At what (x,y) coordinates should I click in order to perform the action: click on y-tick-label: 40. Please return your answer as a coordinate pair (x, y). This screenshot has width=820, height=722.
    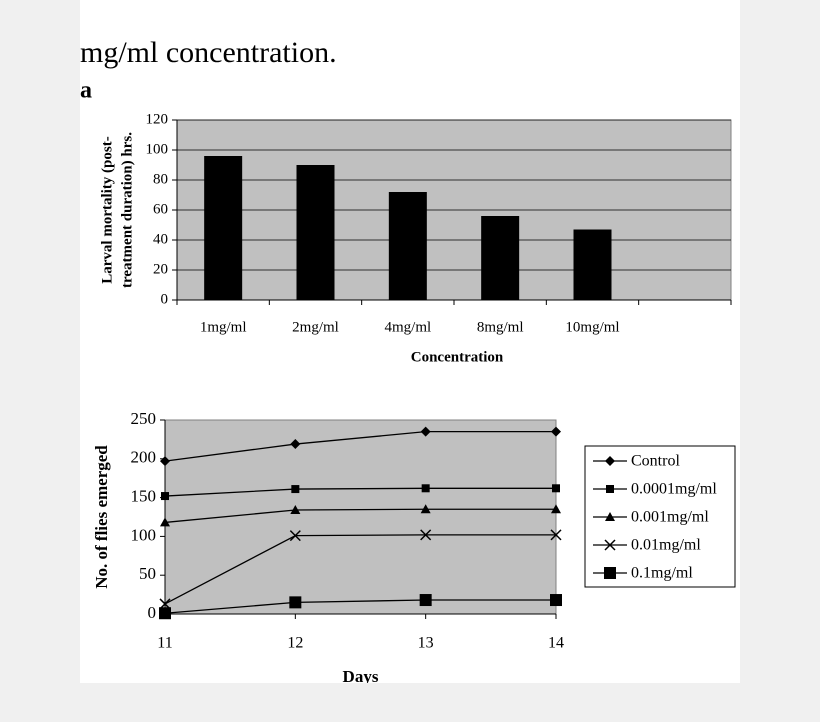
    Looking at the image, I should click on (160, 239).